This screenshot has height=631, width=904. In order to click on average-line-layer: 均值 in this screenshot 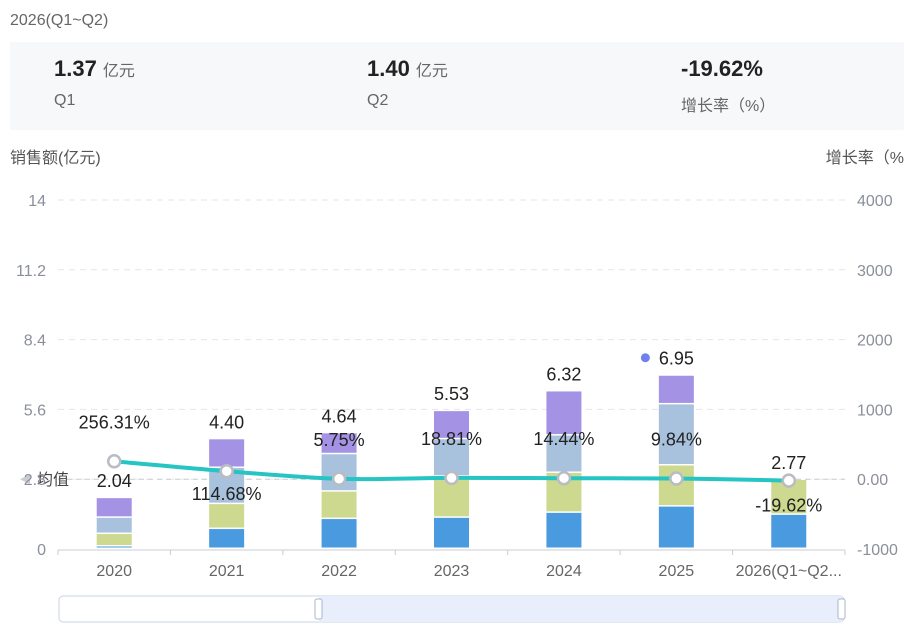, I will do `click(432, 480)`.